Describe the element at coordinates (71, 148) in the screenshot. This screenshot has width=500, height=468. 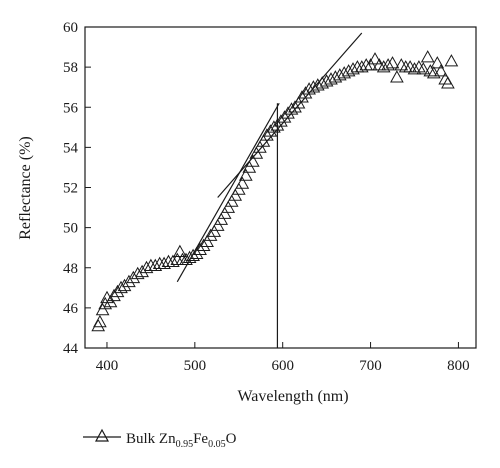
I see `y-tick-label: 54` at that location.